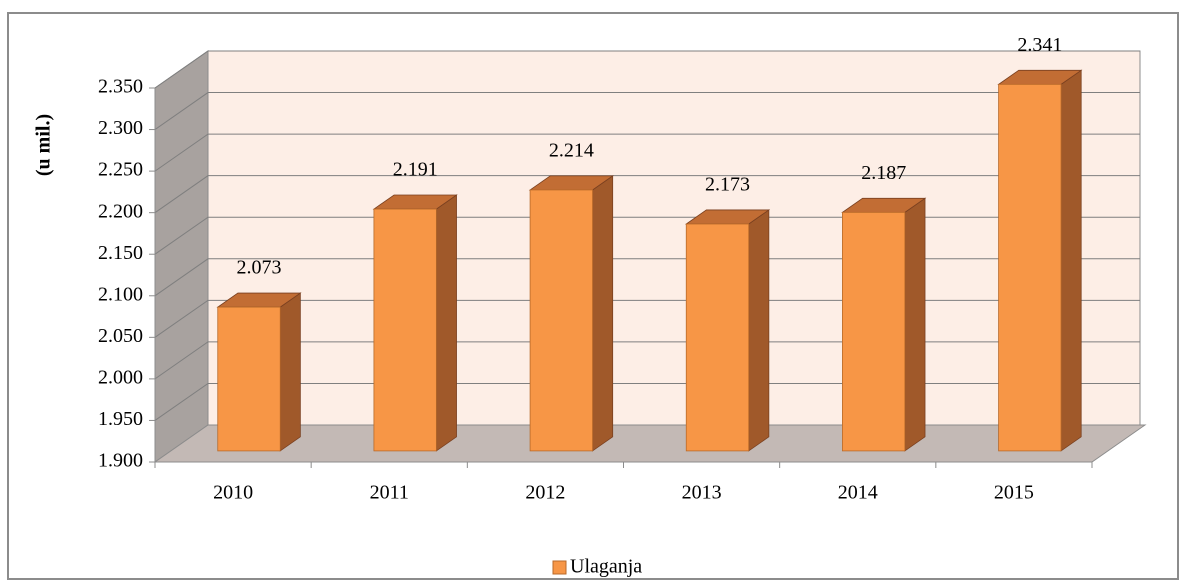  What do you see at coordinates (389, 493) in the screenshot?
I see `x-tick-label: 2011` at bounding box center [389, 493].